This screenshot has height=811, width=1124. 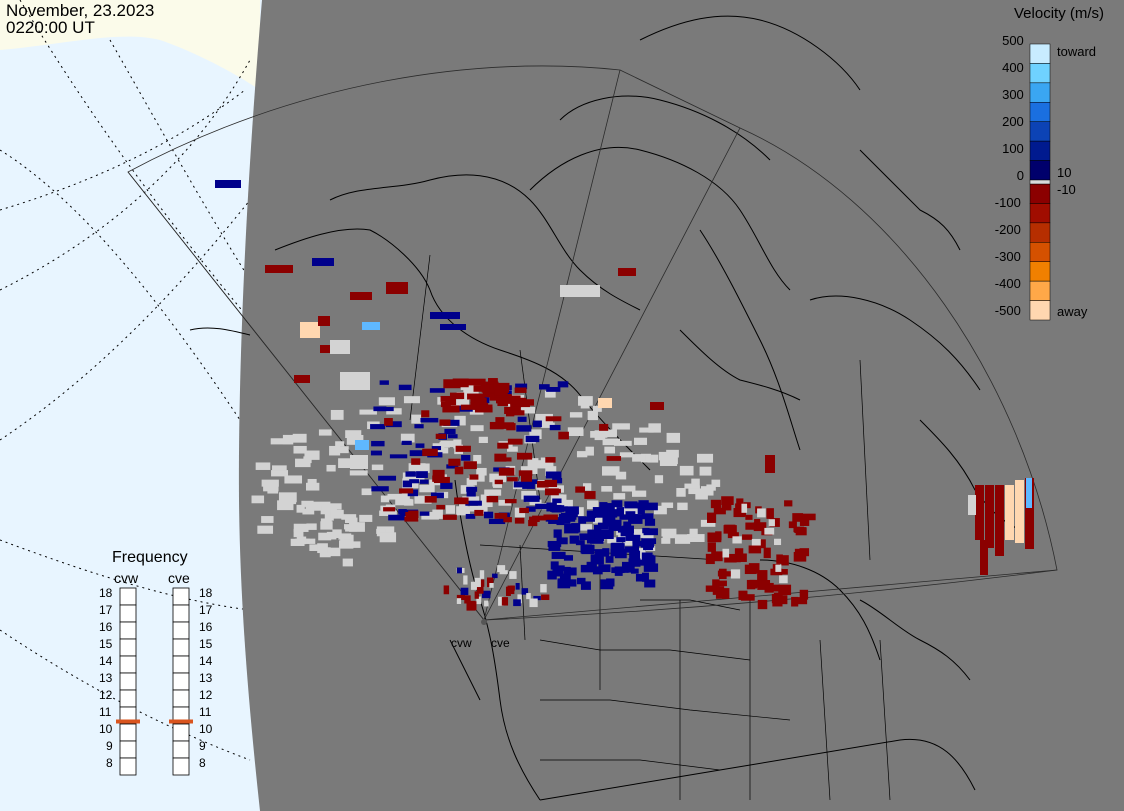 What do you see at coordinates (1077, 51) in the screenshot?
I see `toward-label: toward` at bounding box center [1077, 51].